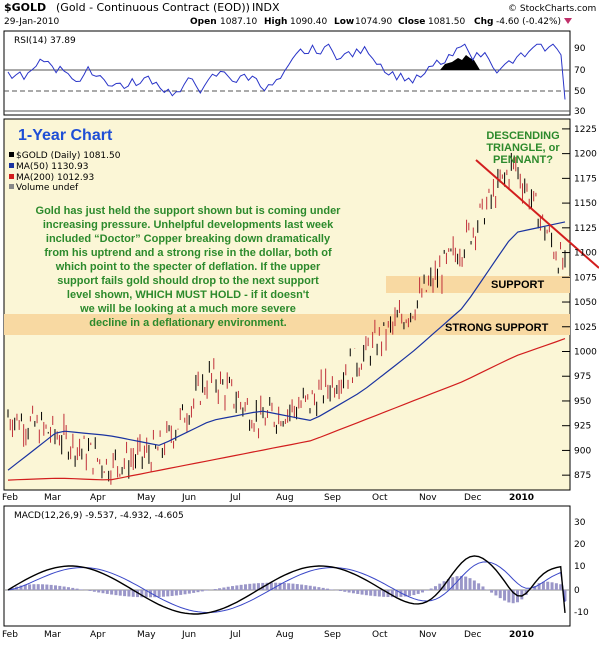  I want to click on macd-tick: 0, so click(577, 591).